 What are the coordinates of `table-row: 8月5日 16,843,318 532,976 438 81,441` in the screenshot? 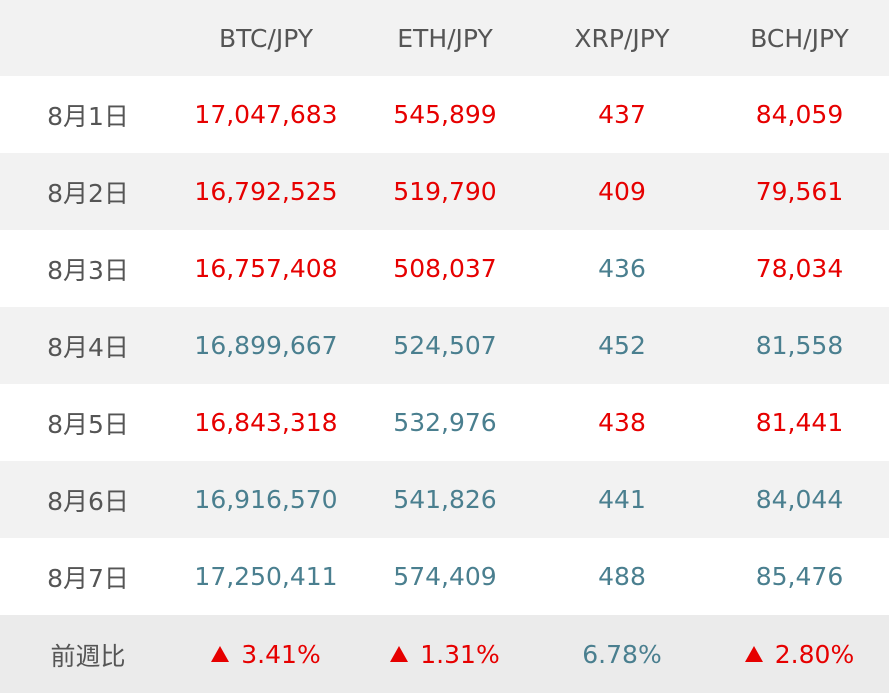 It's located at (444, 422).